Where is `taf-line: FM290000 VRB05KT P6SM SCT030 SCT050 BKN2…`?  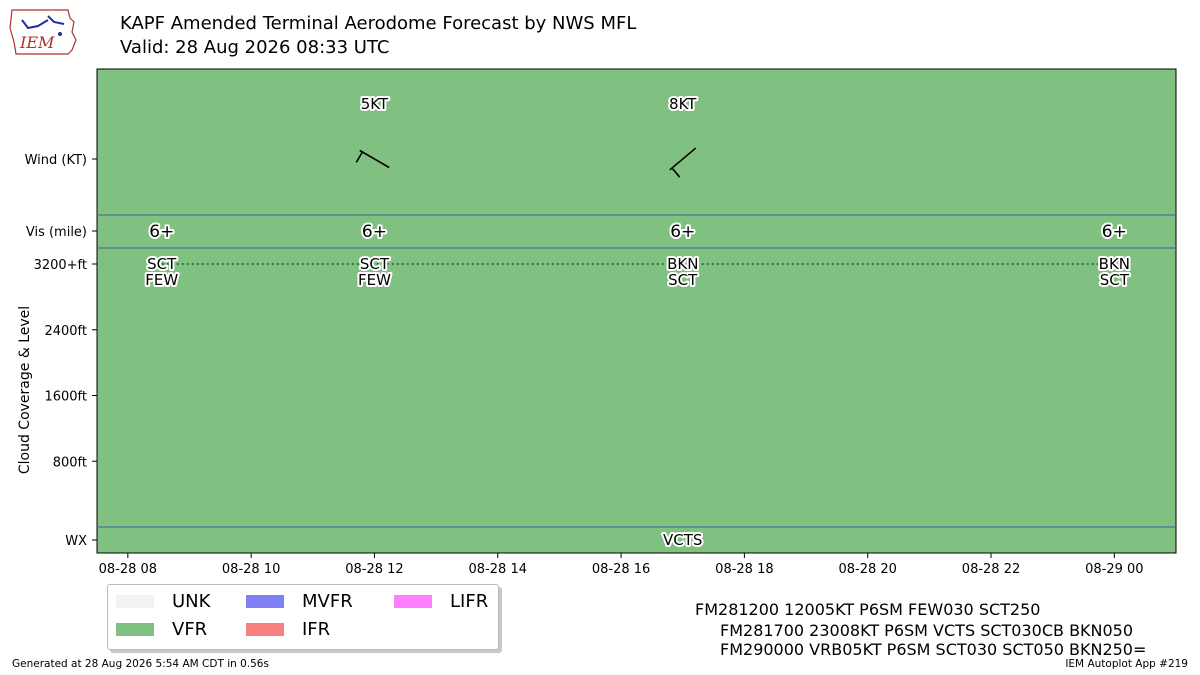
taf-line: FM290000 VRB05KT P6SM SCT030 SCT050 BKN2… is located at coordinates (933, 649).